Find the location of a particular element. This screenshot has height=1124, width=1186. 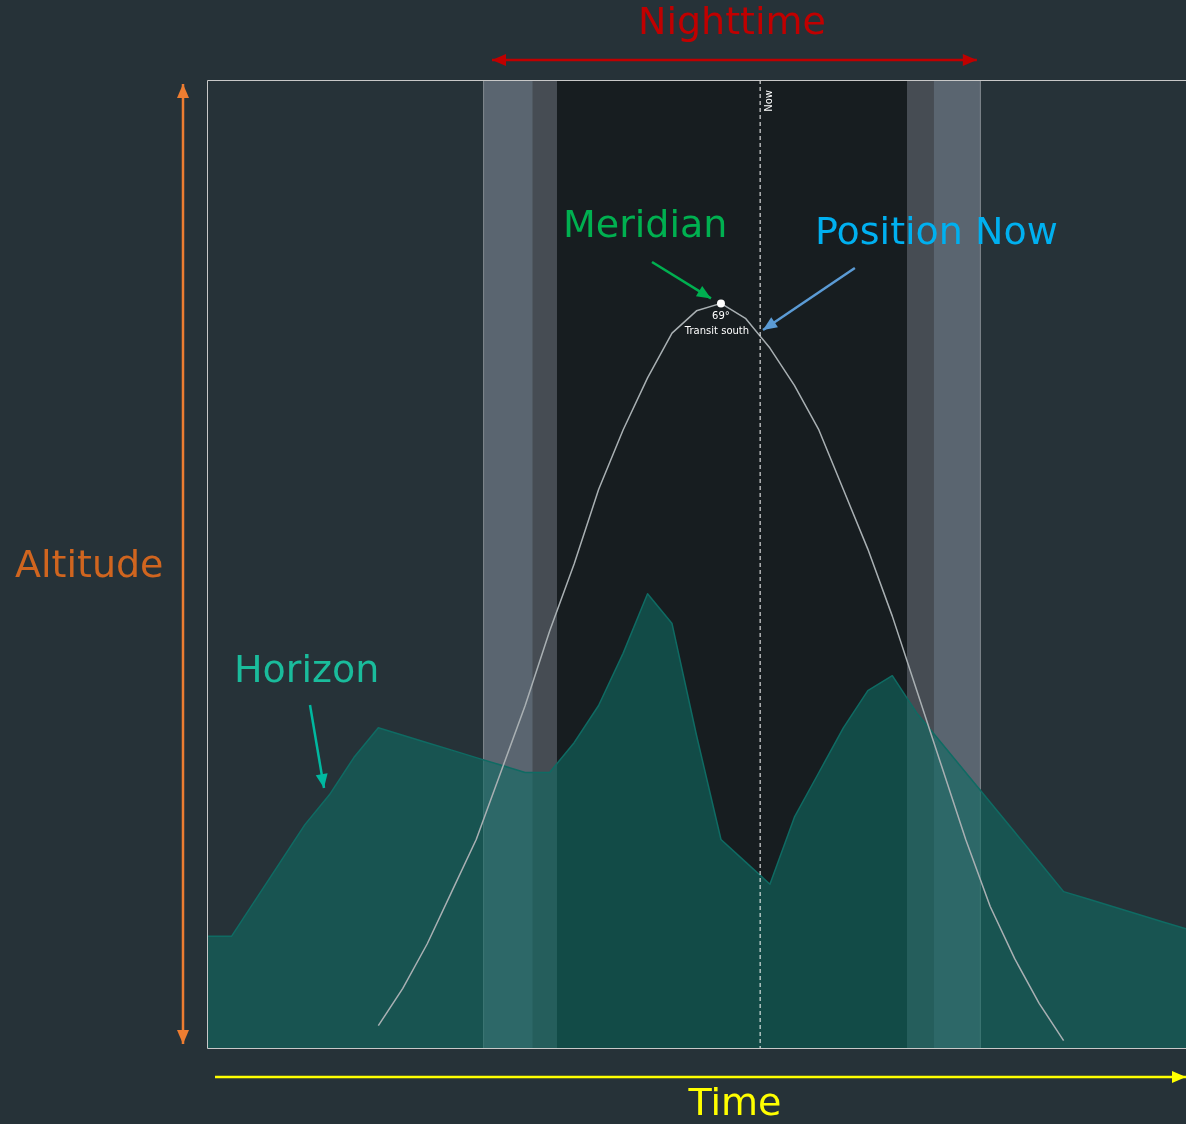

text: Now is located at coordinates (768, 101).